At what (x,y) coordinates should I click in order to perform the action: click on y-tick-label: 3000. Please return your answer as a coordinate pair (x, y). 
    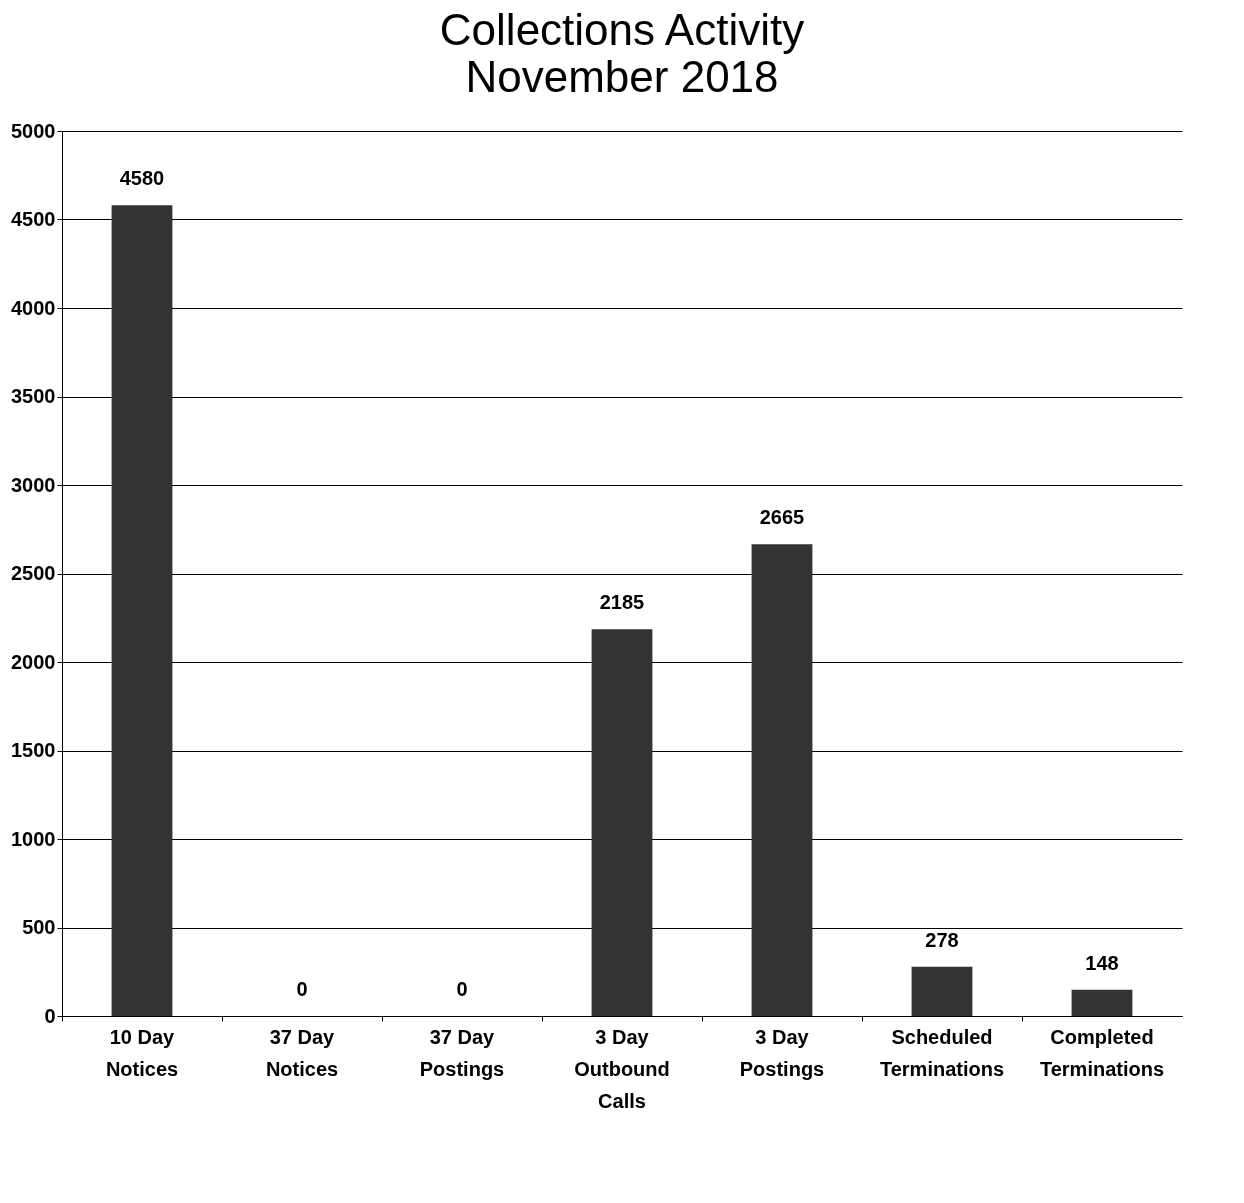
    Looking at the image, I should click on (33, 484).